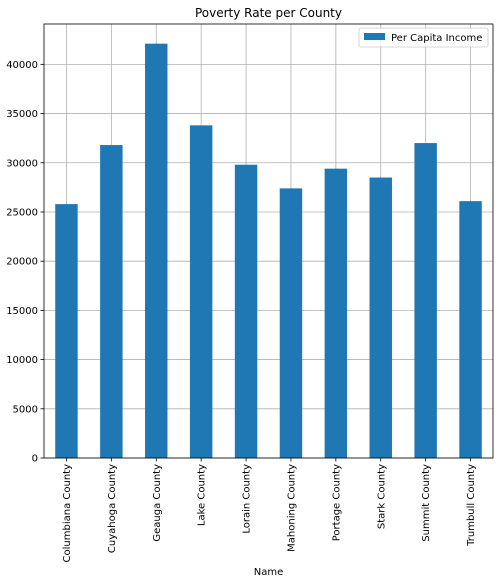 This screenshot has width=499, height=584. What do you see at coordinates (67, 513) in the screenshot?
I see `x-tick-label: Columbiana County` at bounding box center [67, 513].